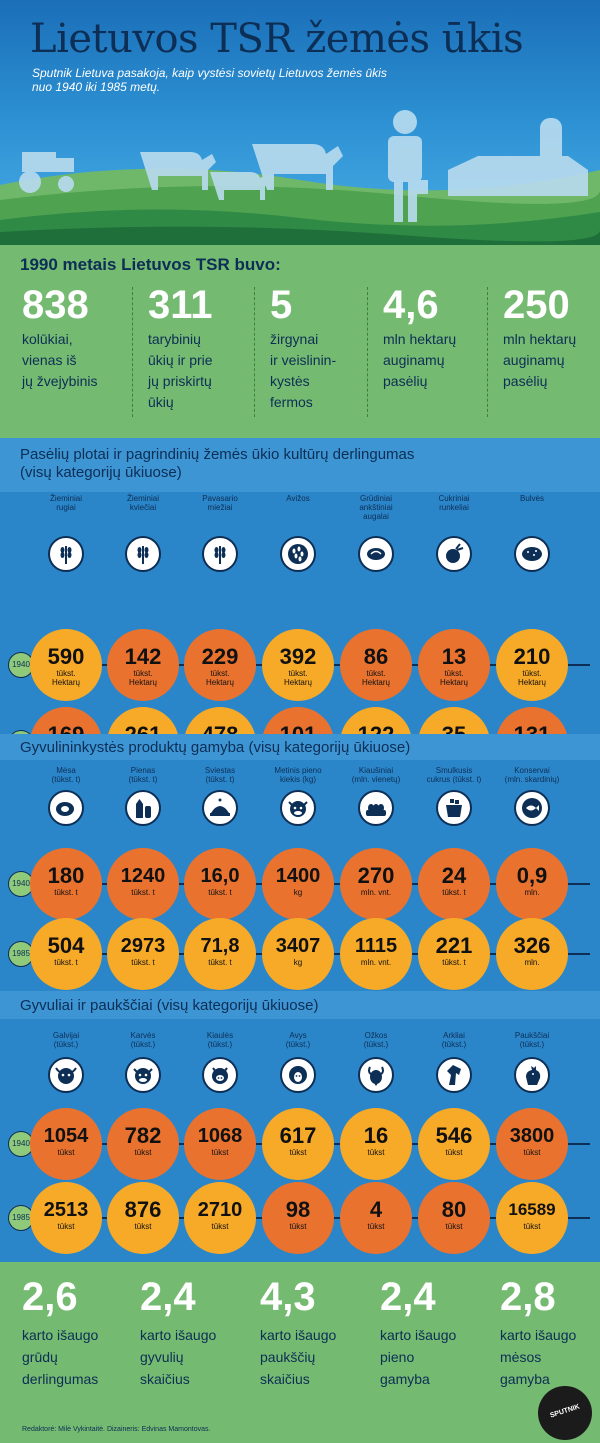 Image resolution: width=600 pixels, height=1443 pixels. Describe the element at coordinates (220, 503) in the screenshot. I see `metric-label: Pavasario miežiai` at that location.